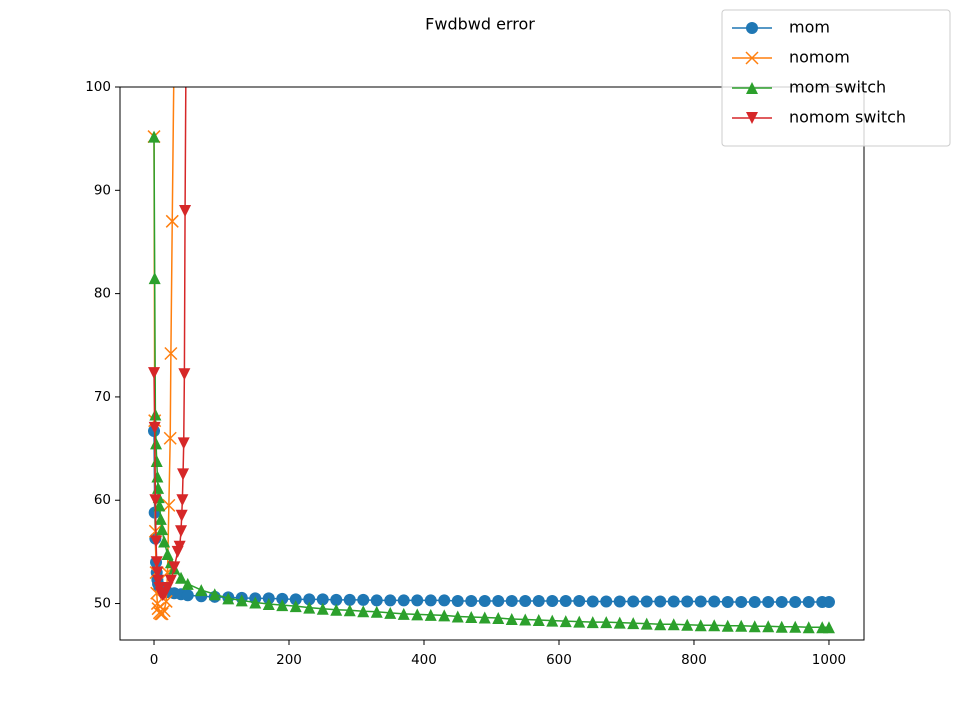 The image size is (960, 724). What do you see at coordinates (694, 660) in the screenshot?
I see `x-tick-label: 800` at bounding box center [694, 660].